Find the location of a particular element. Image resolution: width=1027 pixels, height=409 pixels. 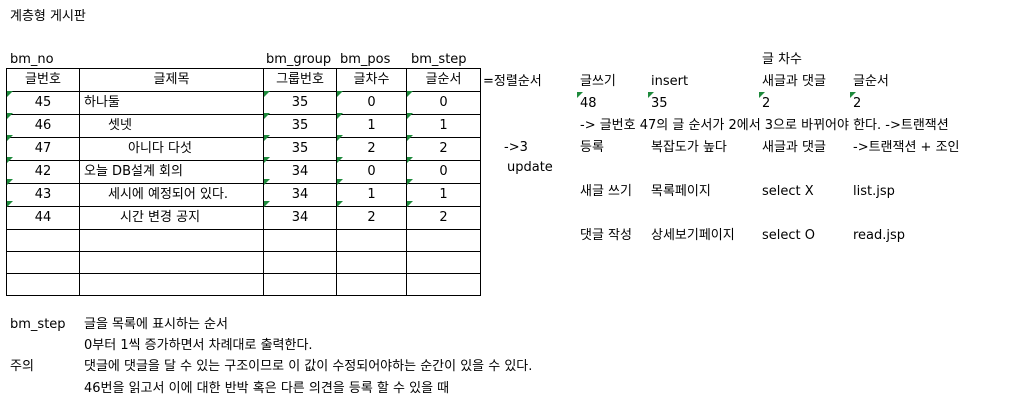

cell-no: 44 is located at coordinates (43, 218).